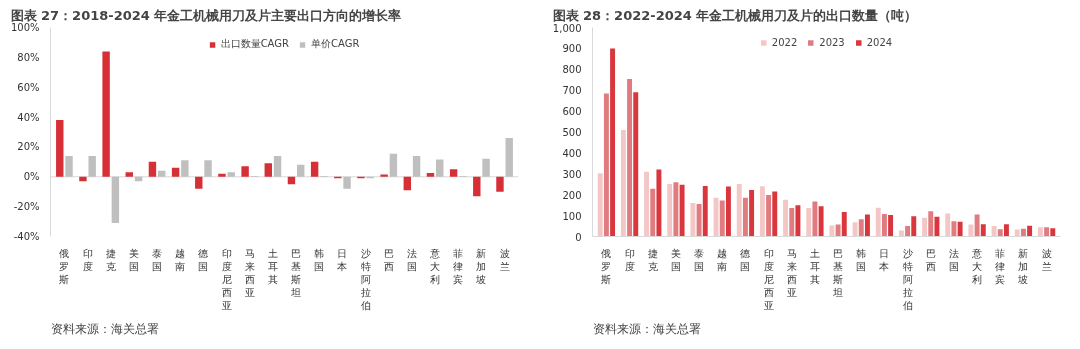  I want to click on y-tick-label: 1,000, so click(567, 28).